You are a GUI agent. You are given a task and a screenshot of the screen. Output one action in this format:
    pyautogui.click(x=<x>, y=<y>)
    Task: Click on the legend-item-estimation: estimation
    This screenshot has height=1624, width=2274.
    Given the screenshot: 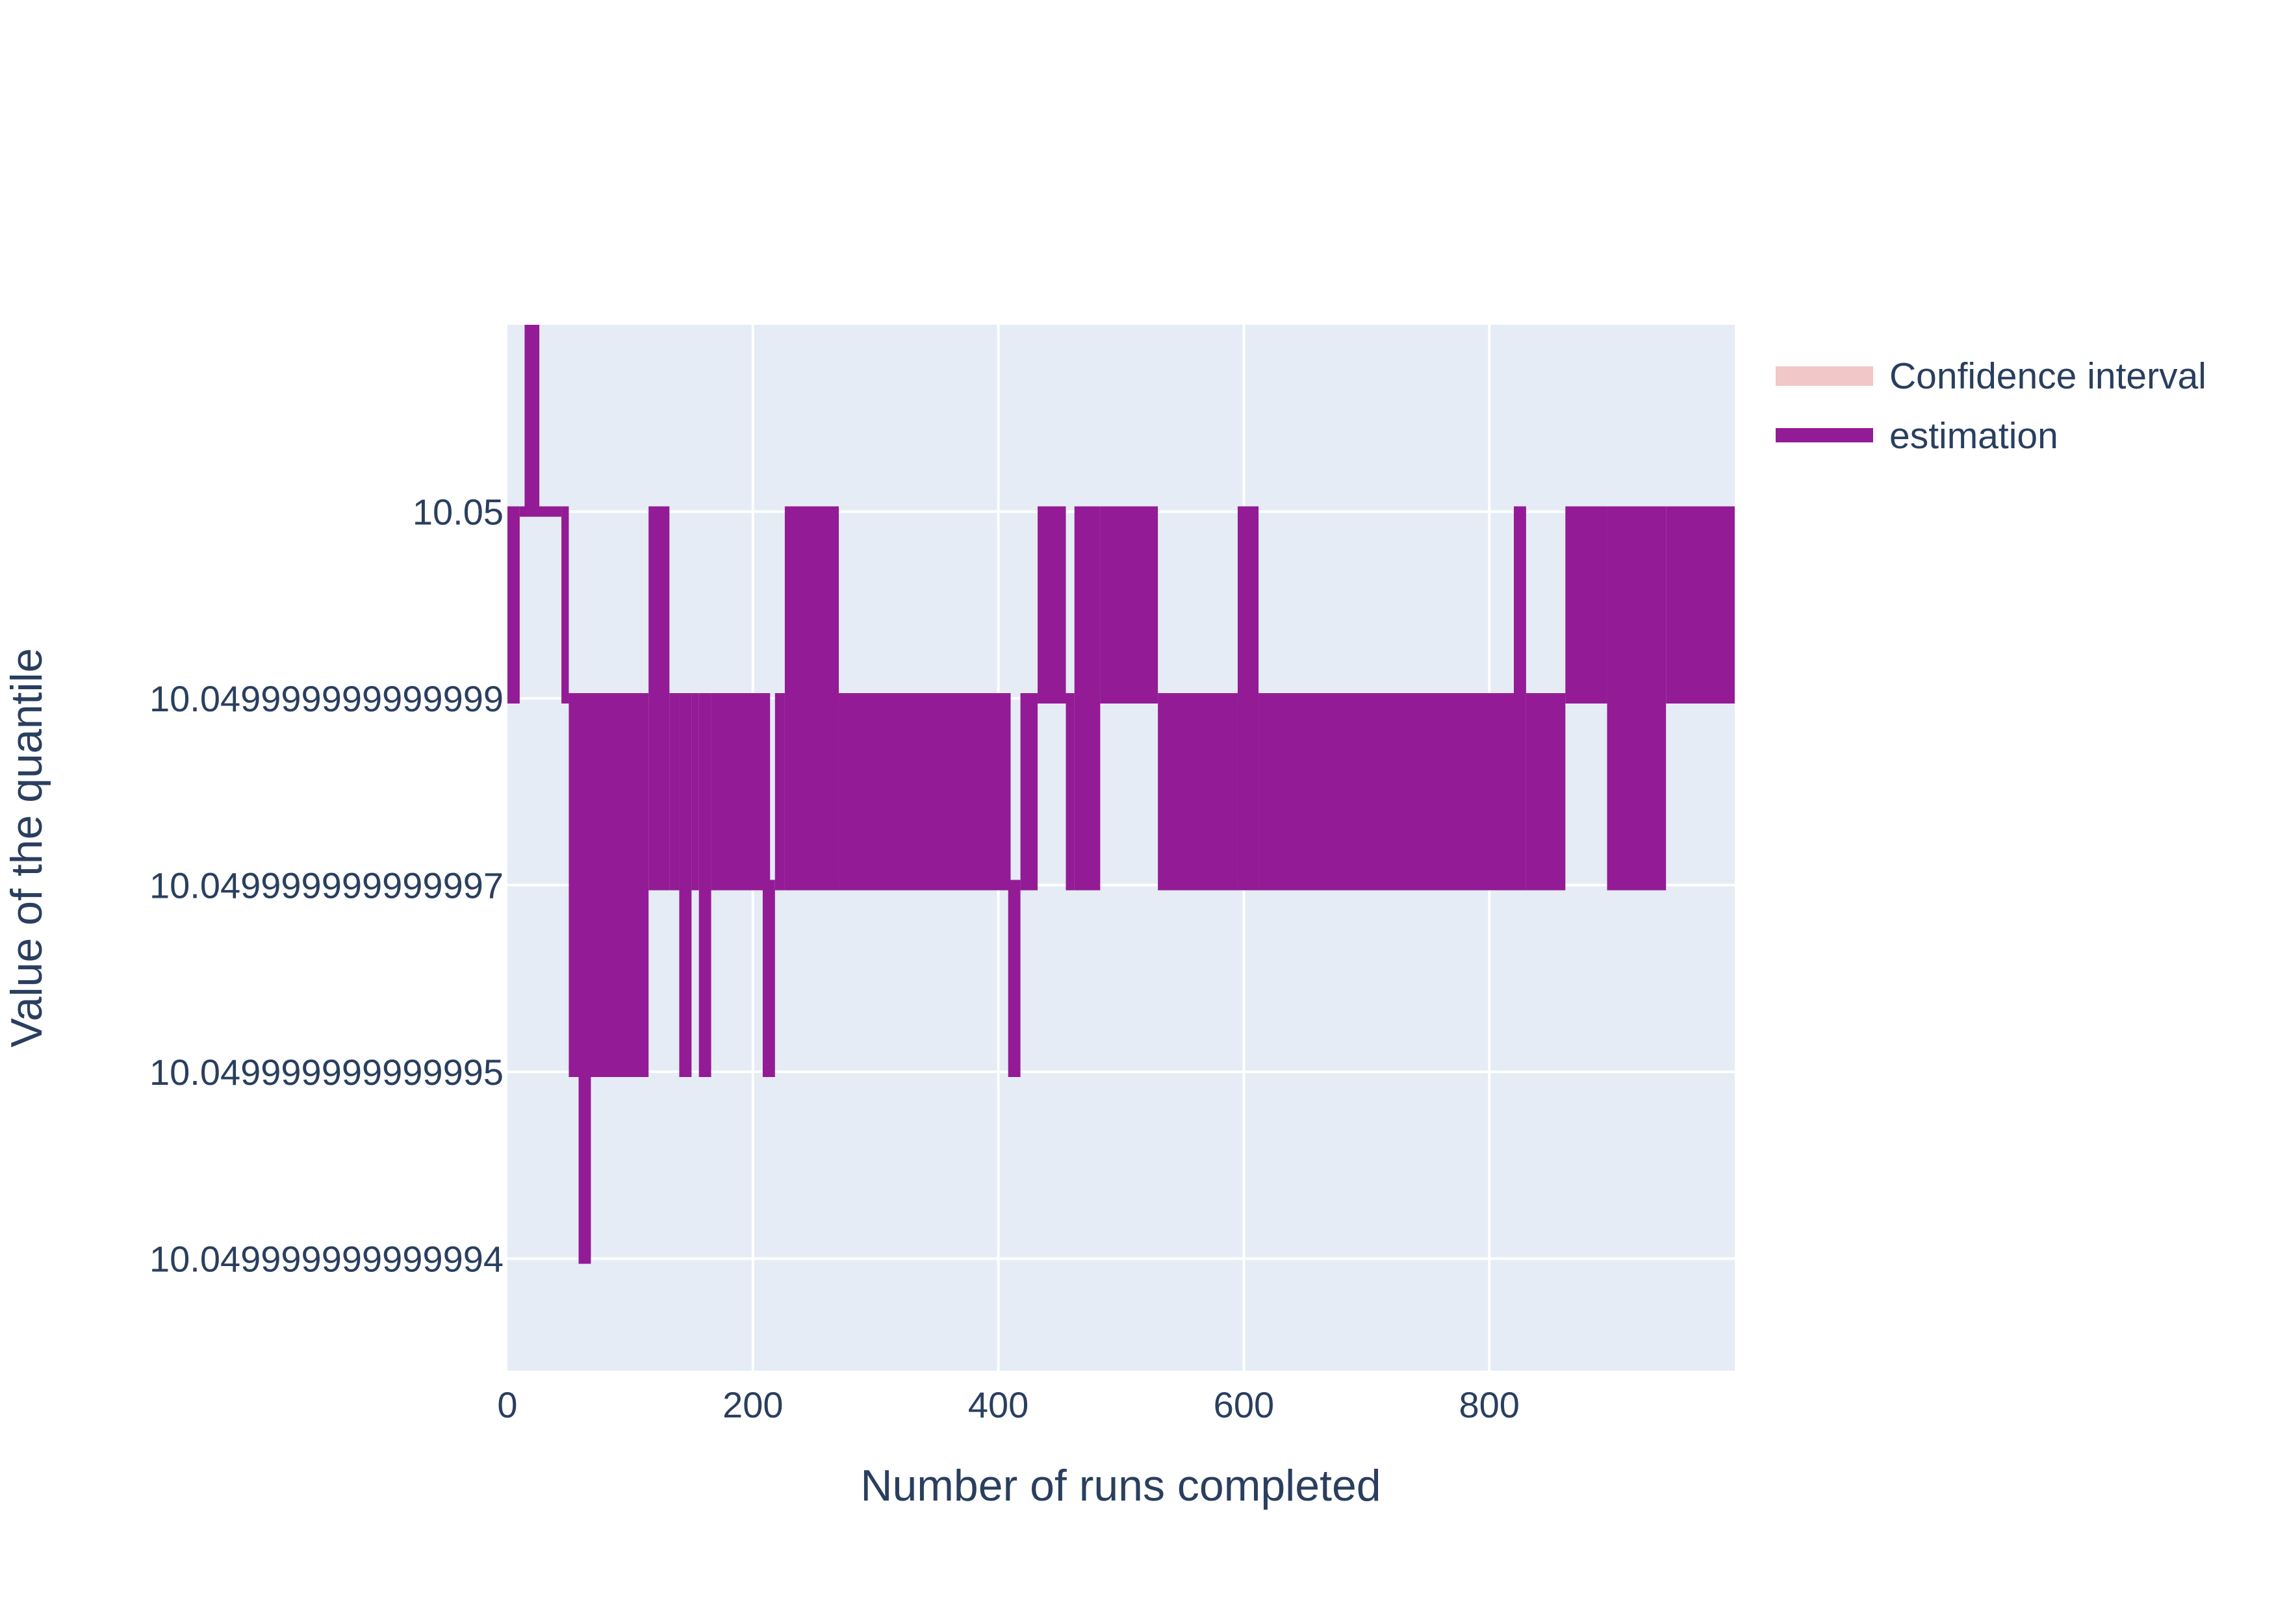 What is the action you would take?
    pyautogui.click(x=1917, y=436)
    